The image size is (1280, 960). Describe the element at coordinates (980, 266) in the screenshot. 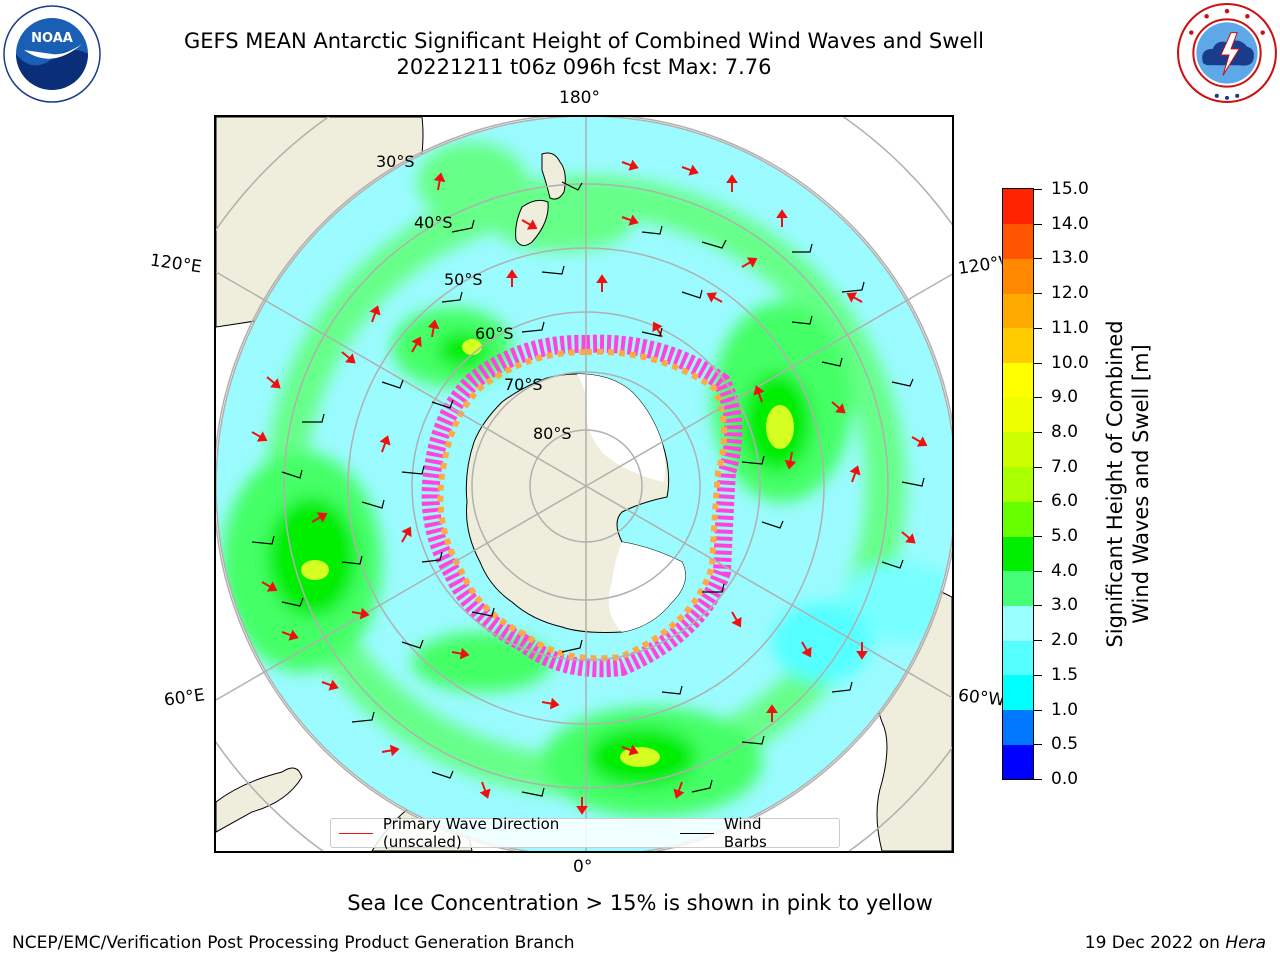

I see `lon-label-120w: 120°W` at that location.